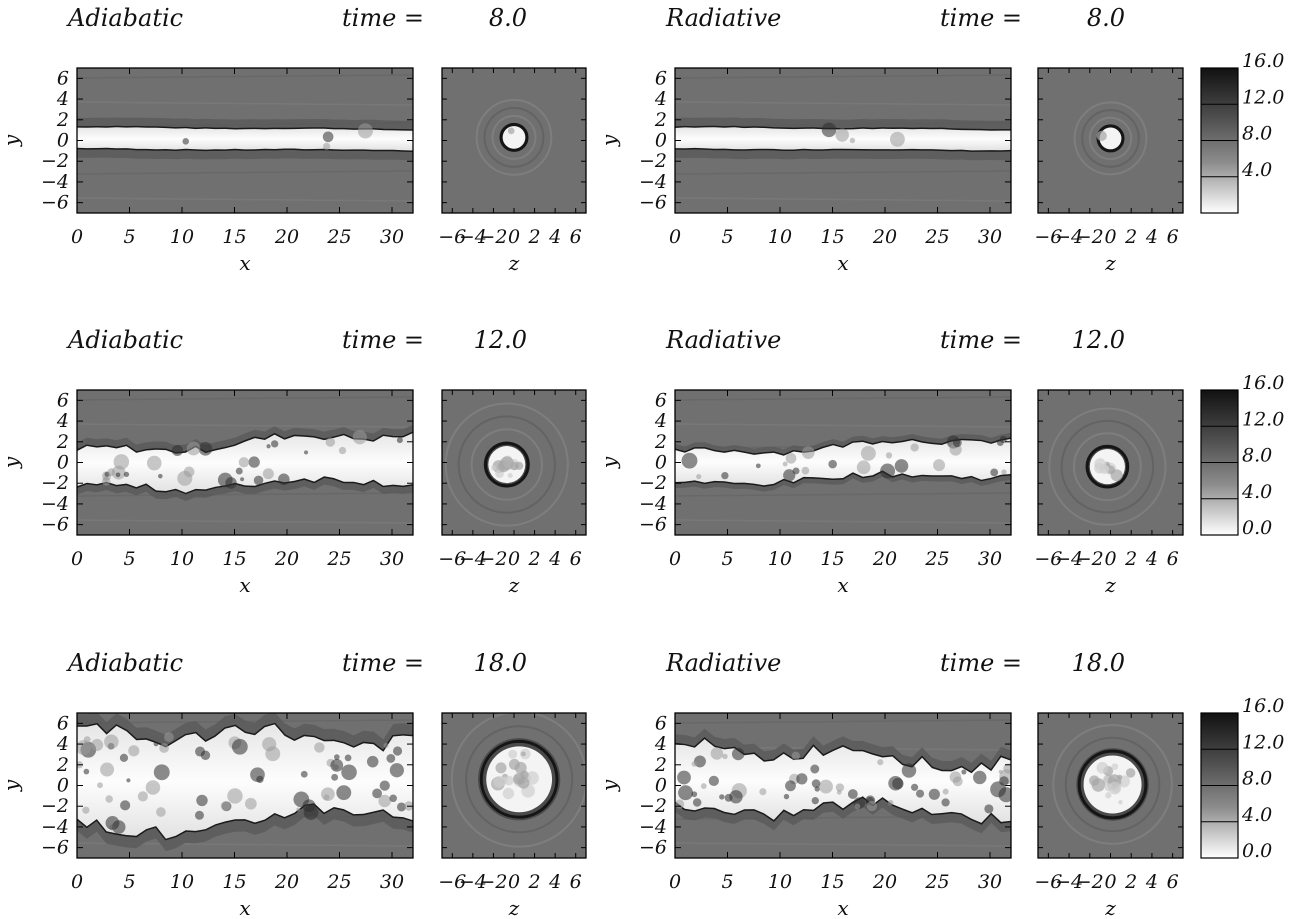  I want to click on z-axis-label: z, so click(1110, 263).